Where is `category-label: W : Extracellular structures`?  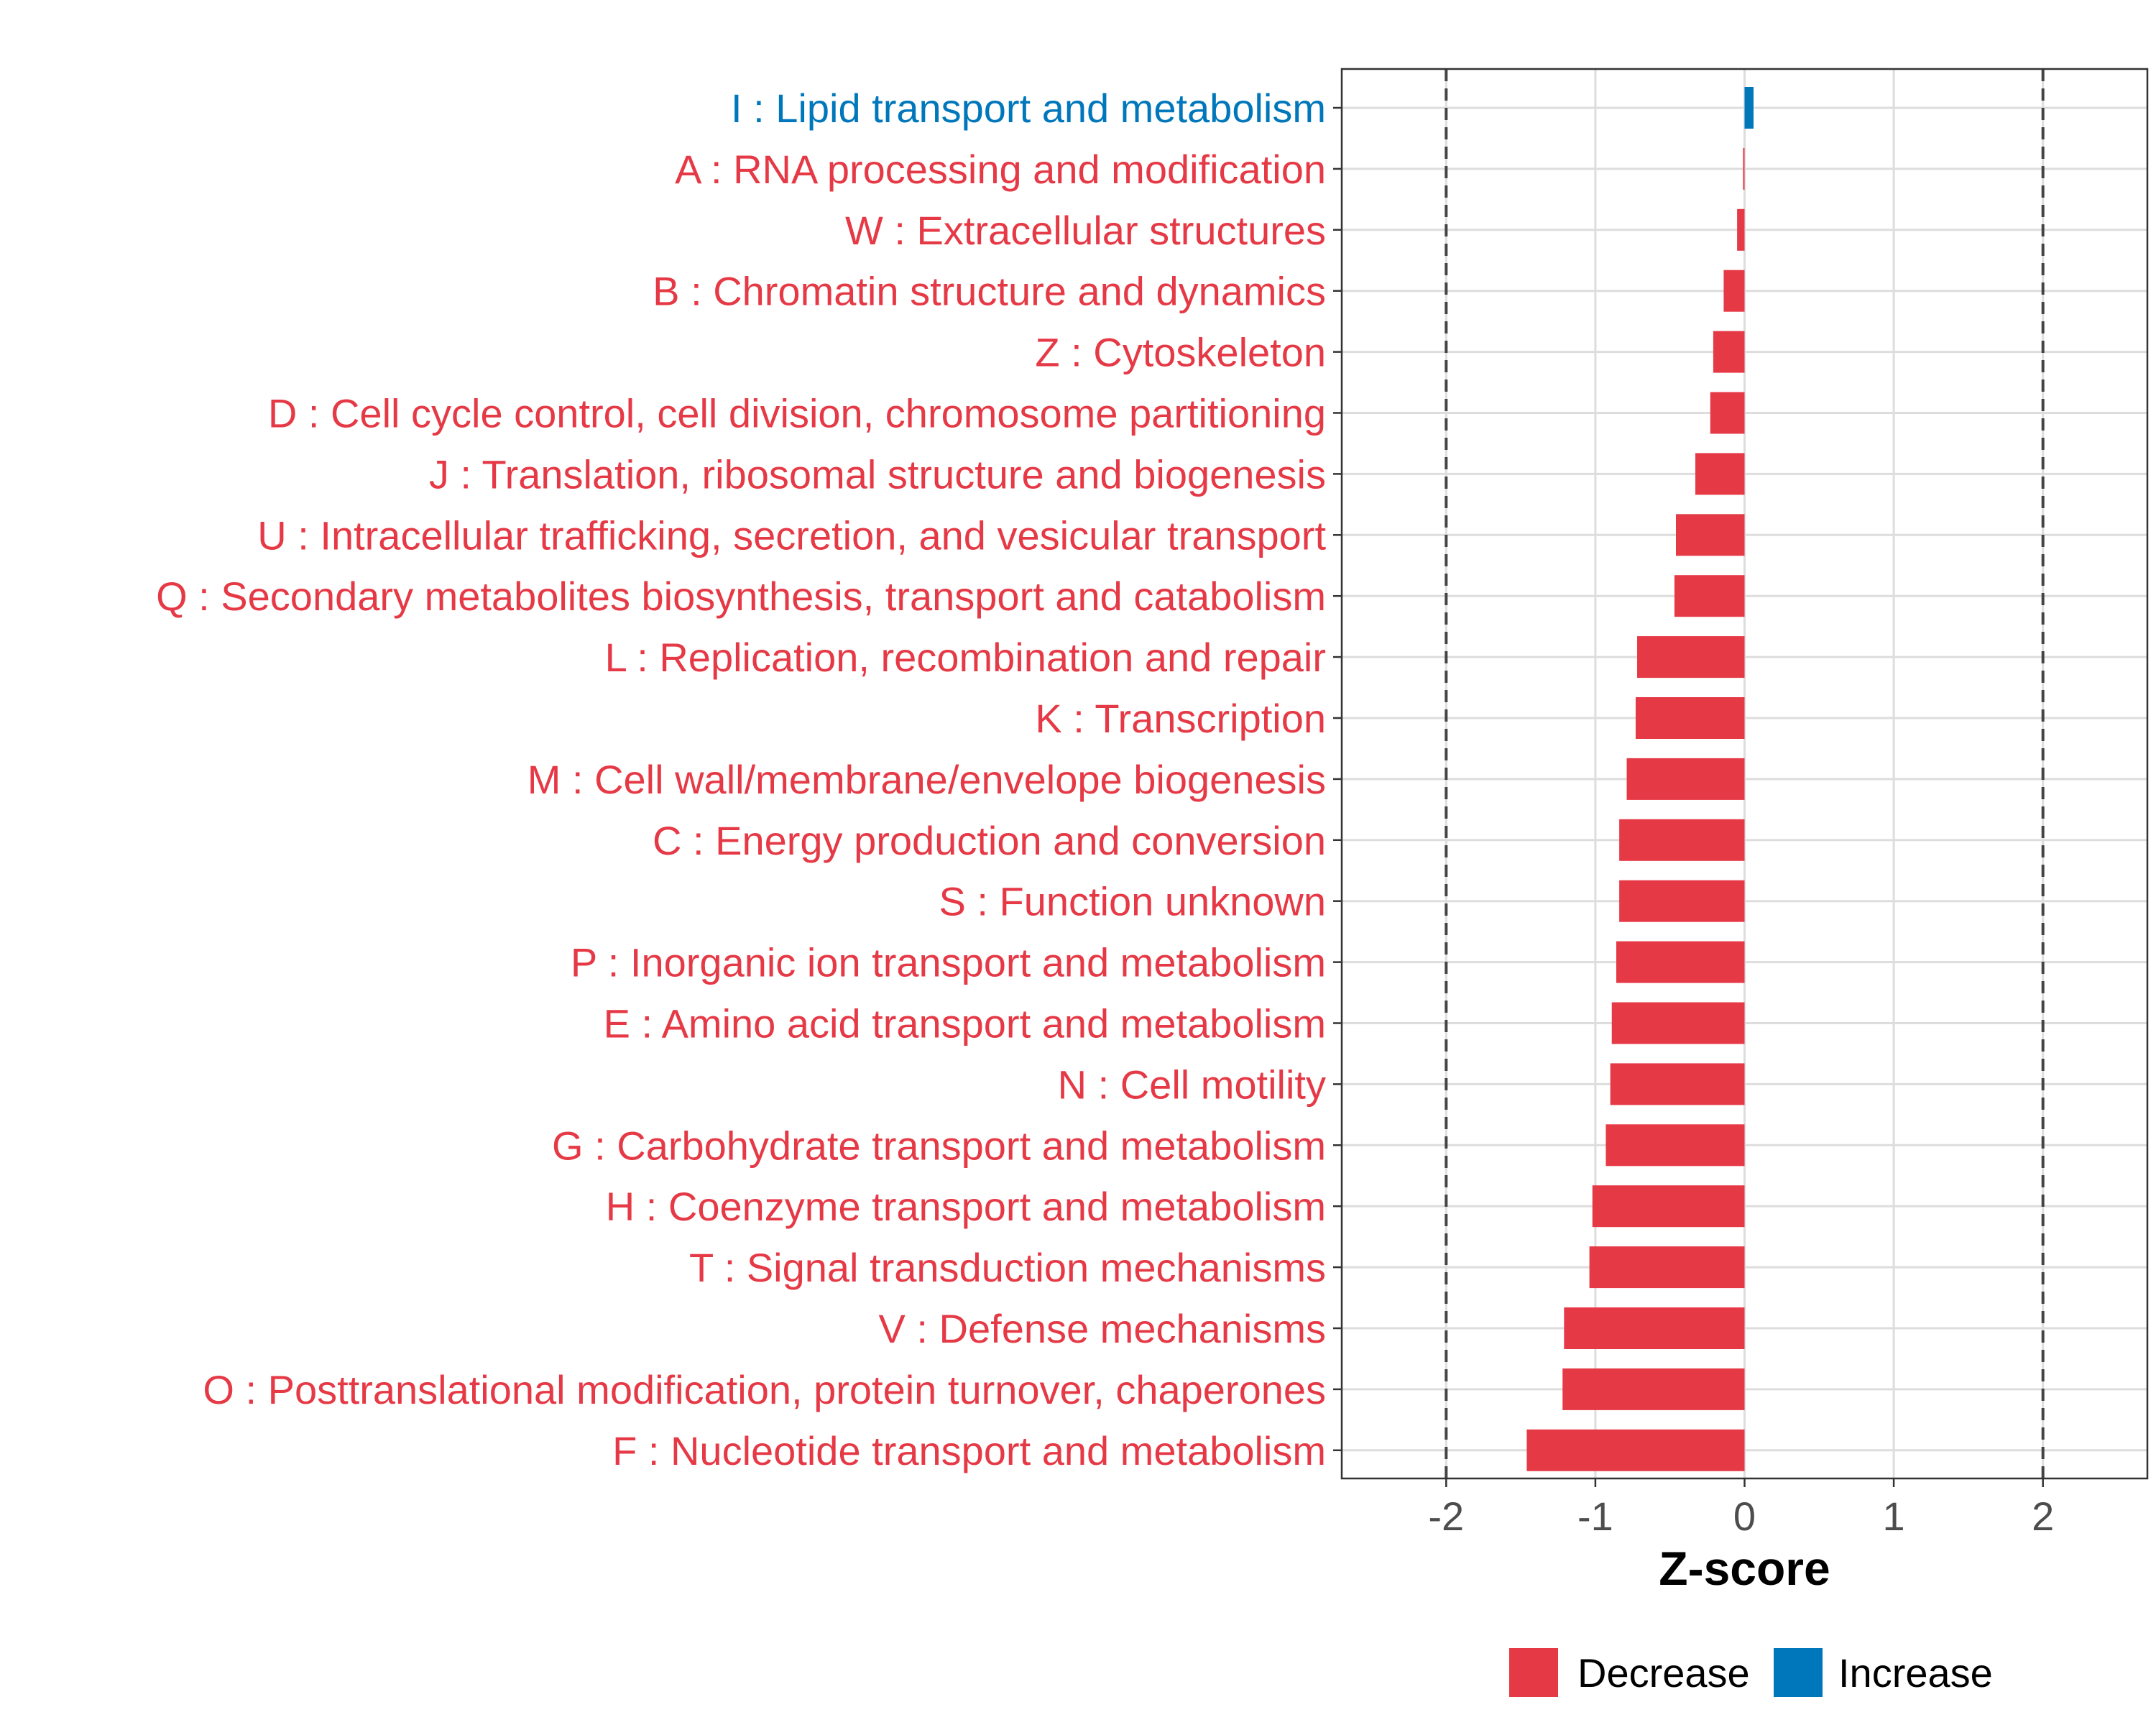 category-label: W : Extracellular structures is located at coordinates (1085, 230).